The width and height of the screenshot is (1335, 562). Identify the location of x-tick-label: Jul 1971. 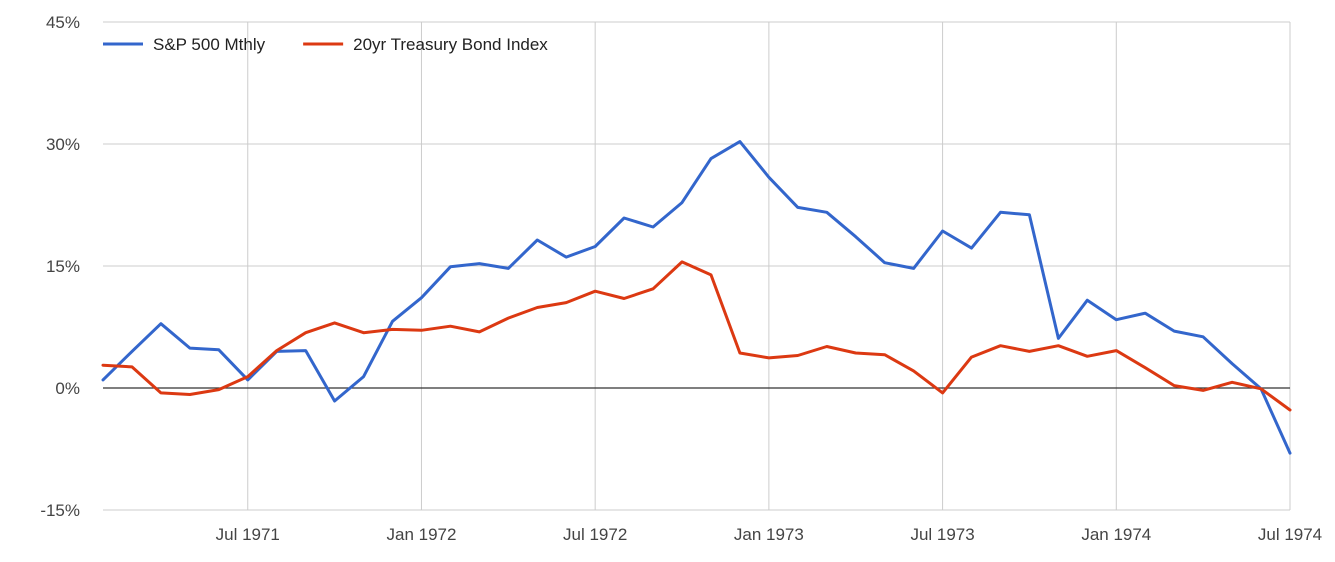
(248, 534).